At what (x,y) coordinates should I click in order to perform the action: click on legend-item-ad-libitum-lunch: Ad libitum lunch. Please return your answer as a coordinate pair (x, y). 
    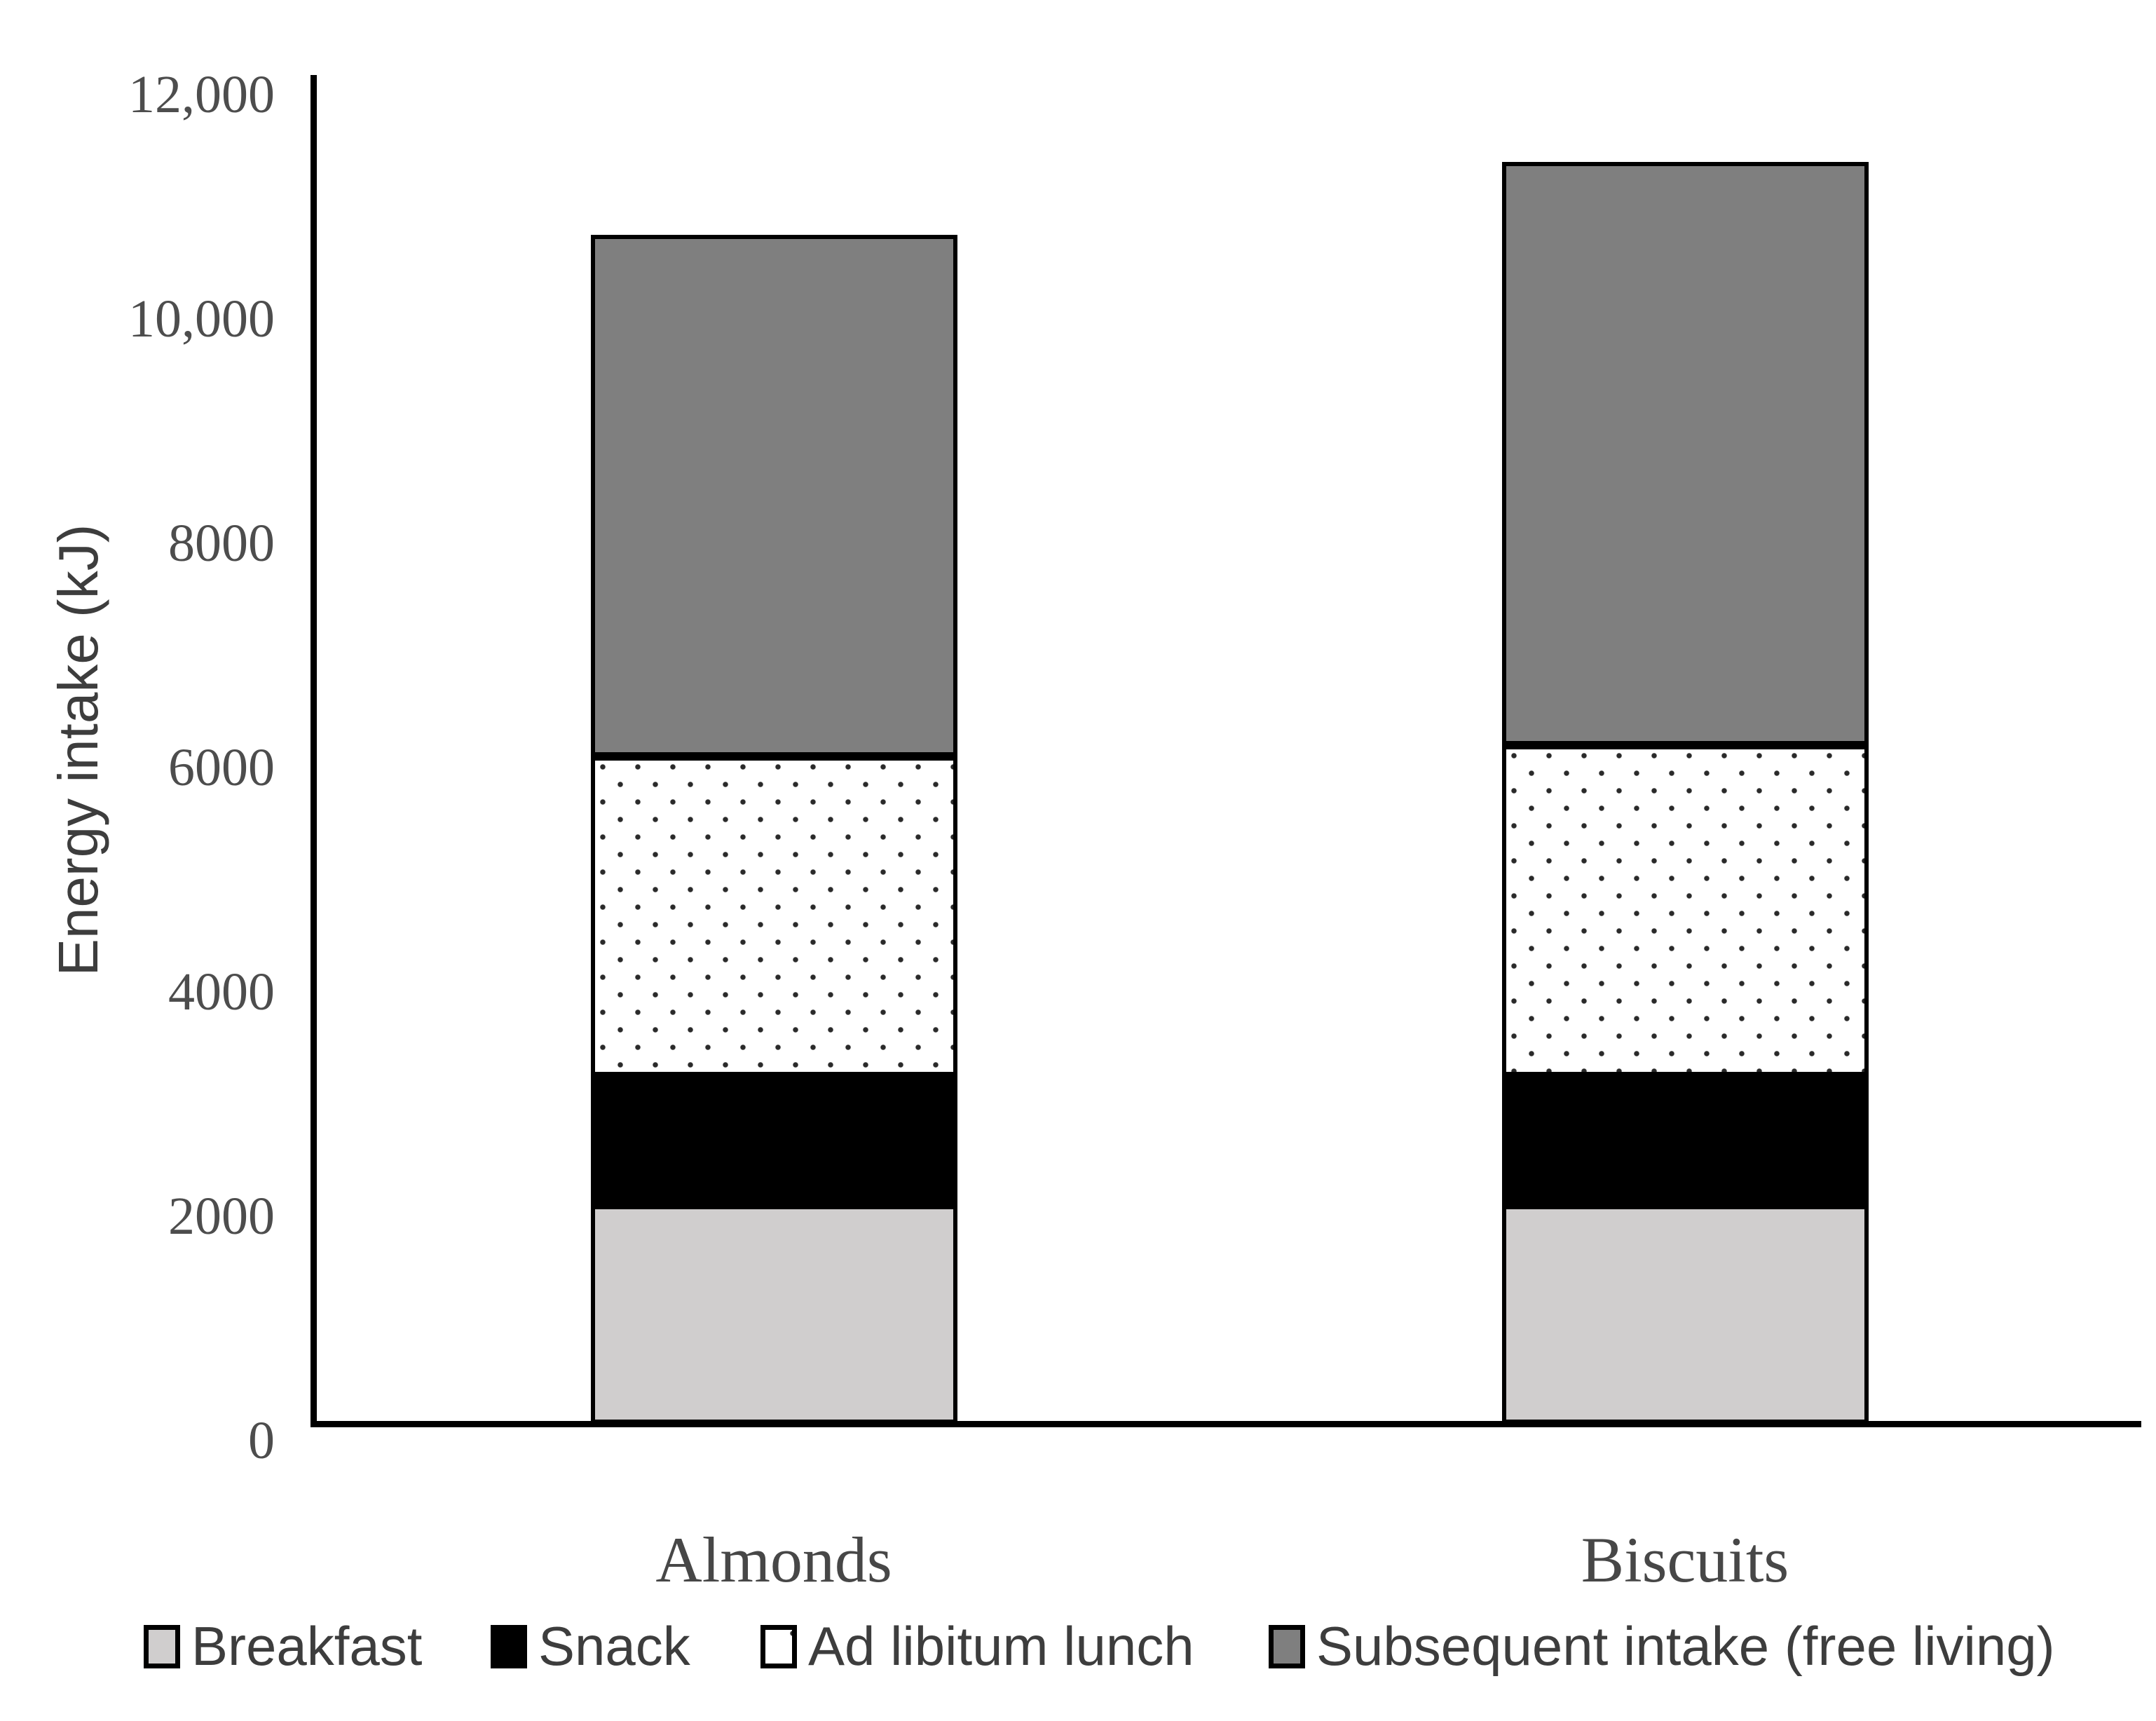
    Looking at the image, I should click on (977, 1646).